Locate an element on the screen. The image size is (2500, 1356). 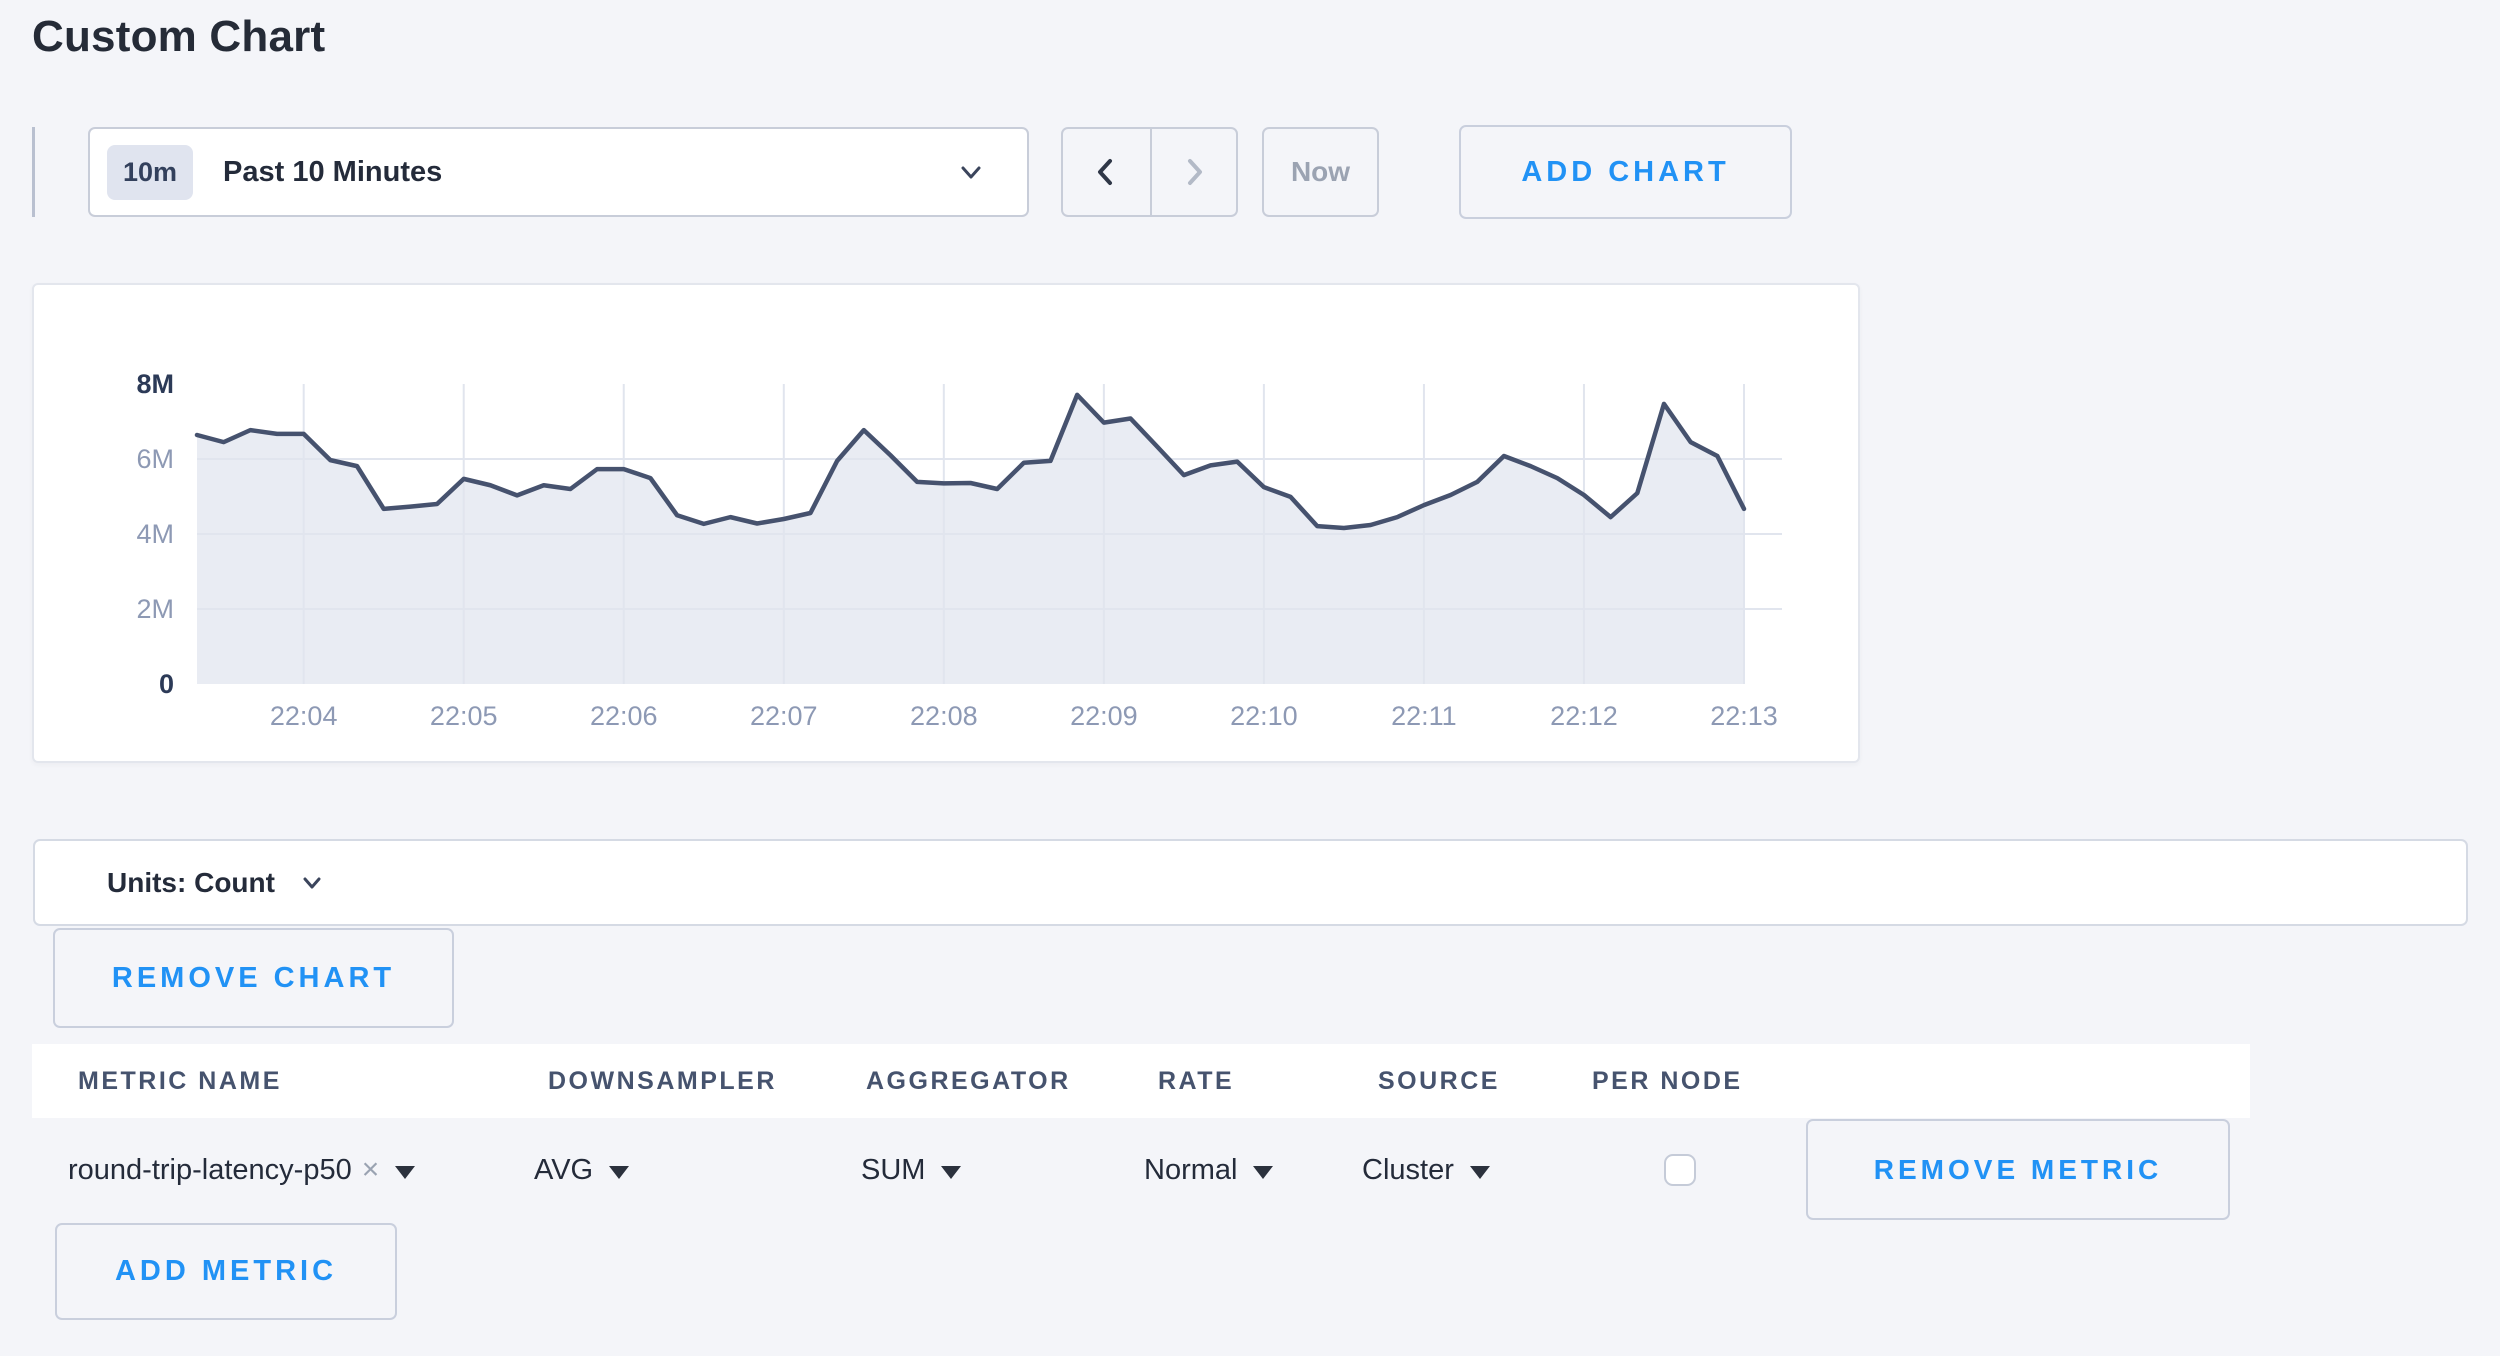
close-icon: × is located at coordinates (370, 1169).